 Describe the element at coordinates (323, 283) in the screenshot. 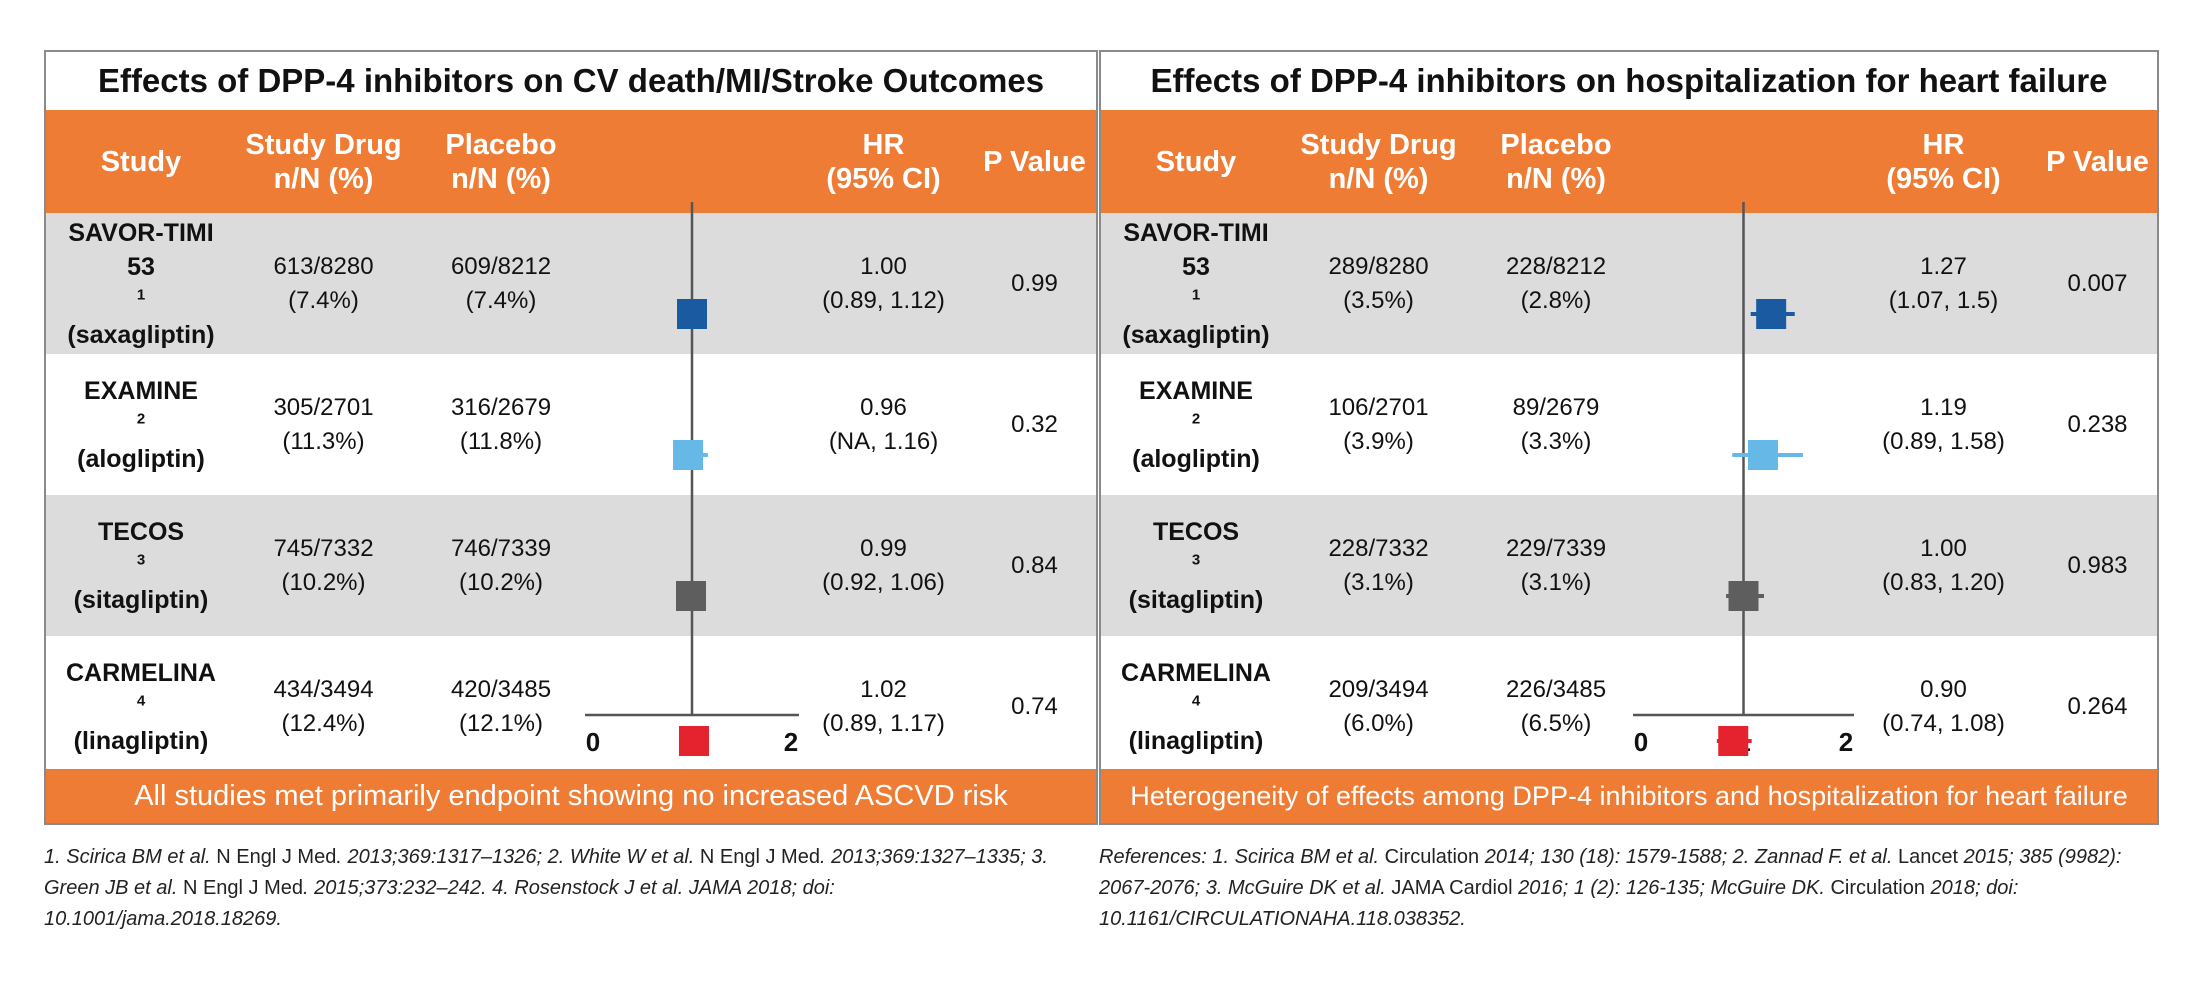

I see `study-drug-value: 613/8280 (7.4%)` at that location.